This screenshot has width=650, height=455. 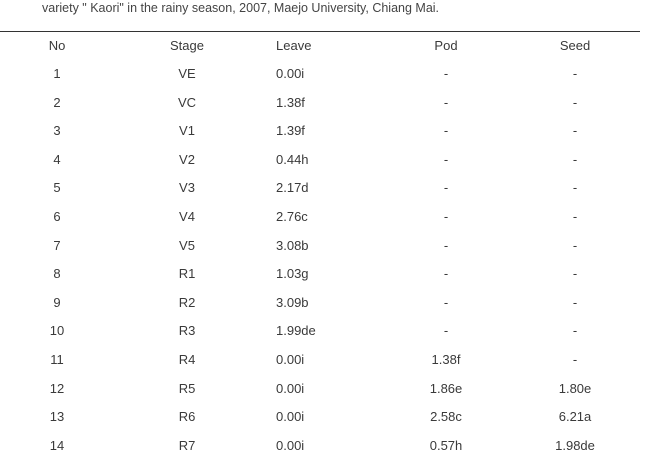 I want to click on table-row: 11 R4 0.00i 1.38f -, so click(x=325, y=360).